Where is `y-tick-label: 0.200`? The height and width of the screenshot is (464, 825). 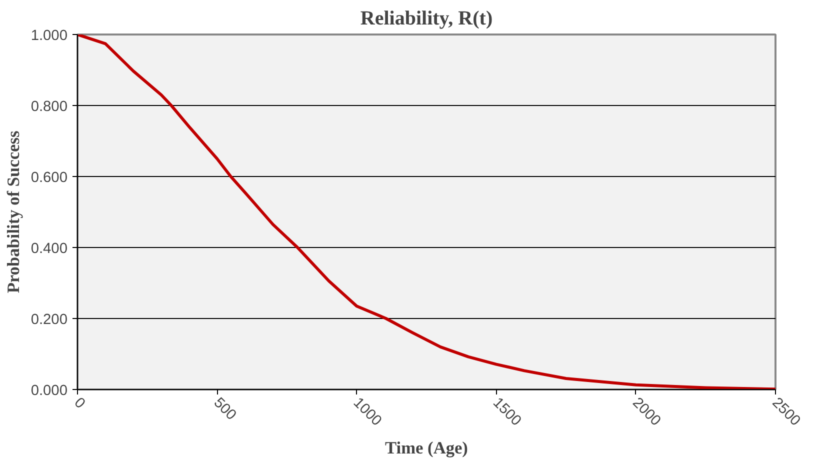
y-tick-label: 0.200 is located at coordinates (49, 320).